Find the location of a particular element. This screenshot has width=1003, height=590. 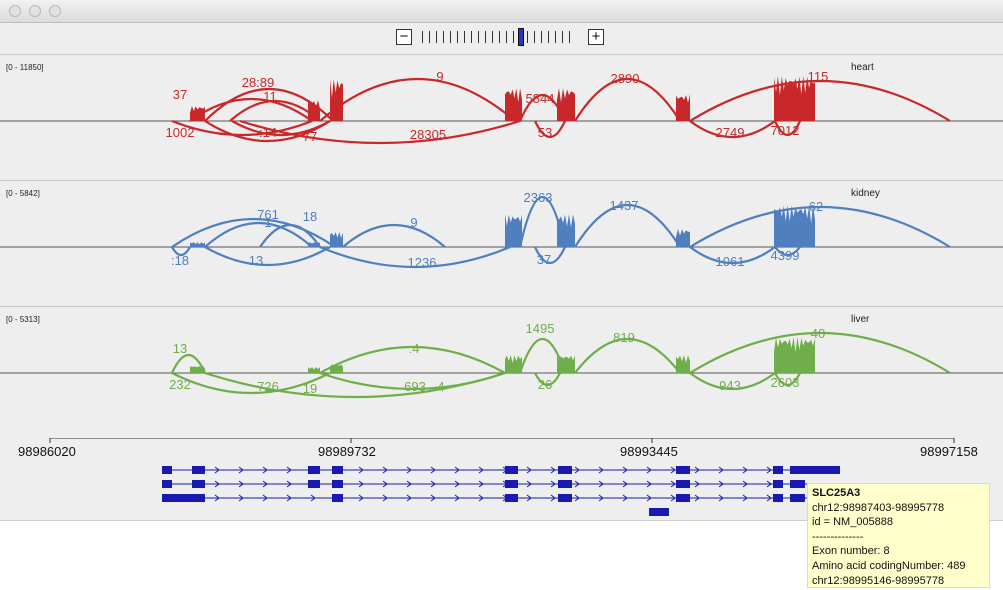

transcript-models is located at coordinates (501, 491).